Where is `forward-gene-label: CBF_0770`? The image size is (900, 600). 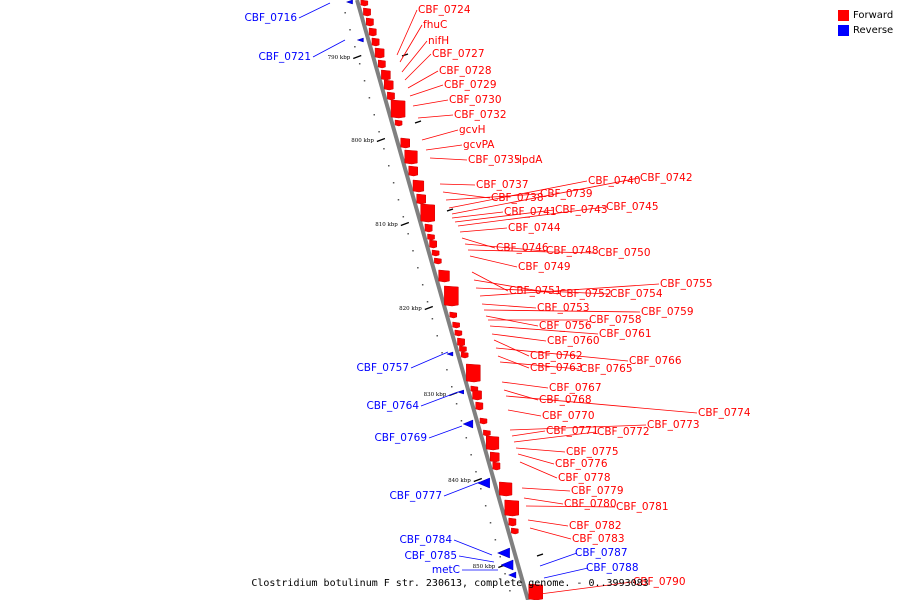 forward-gene-label: CBF_0770 is located at coordinates (568, 416).